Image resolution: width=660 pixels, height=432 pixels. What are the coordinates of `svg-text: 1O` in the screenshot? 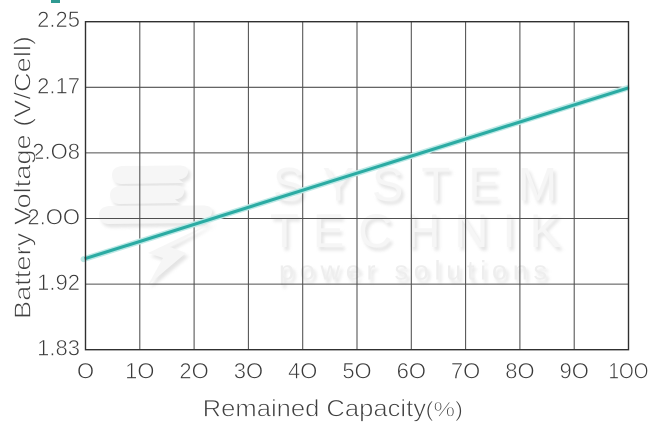 It's located at (139, 371).